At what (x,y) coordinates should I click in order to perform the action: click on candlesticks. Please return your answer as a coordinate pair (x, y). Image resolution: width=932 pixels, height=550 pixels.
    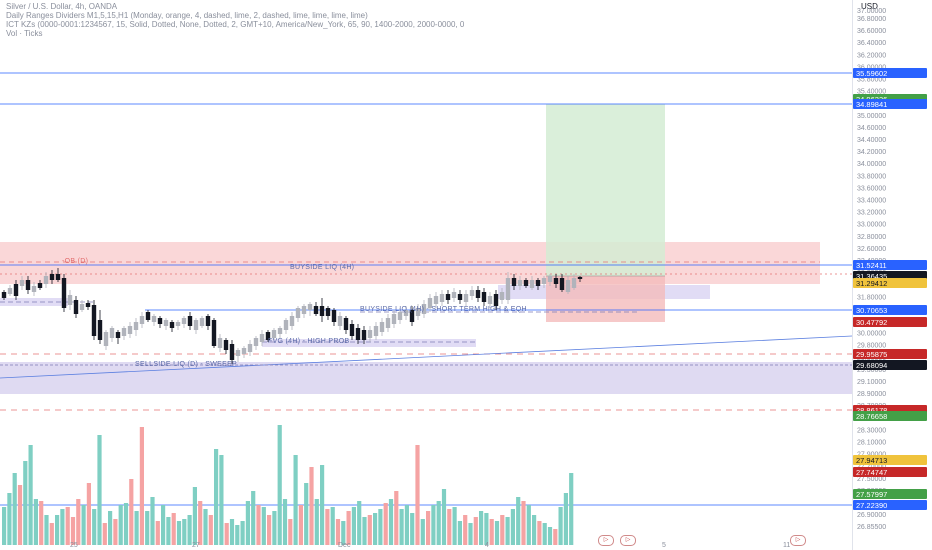
    Looking at the image, I should click on (292, 316).